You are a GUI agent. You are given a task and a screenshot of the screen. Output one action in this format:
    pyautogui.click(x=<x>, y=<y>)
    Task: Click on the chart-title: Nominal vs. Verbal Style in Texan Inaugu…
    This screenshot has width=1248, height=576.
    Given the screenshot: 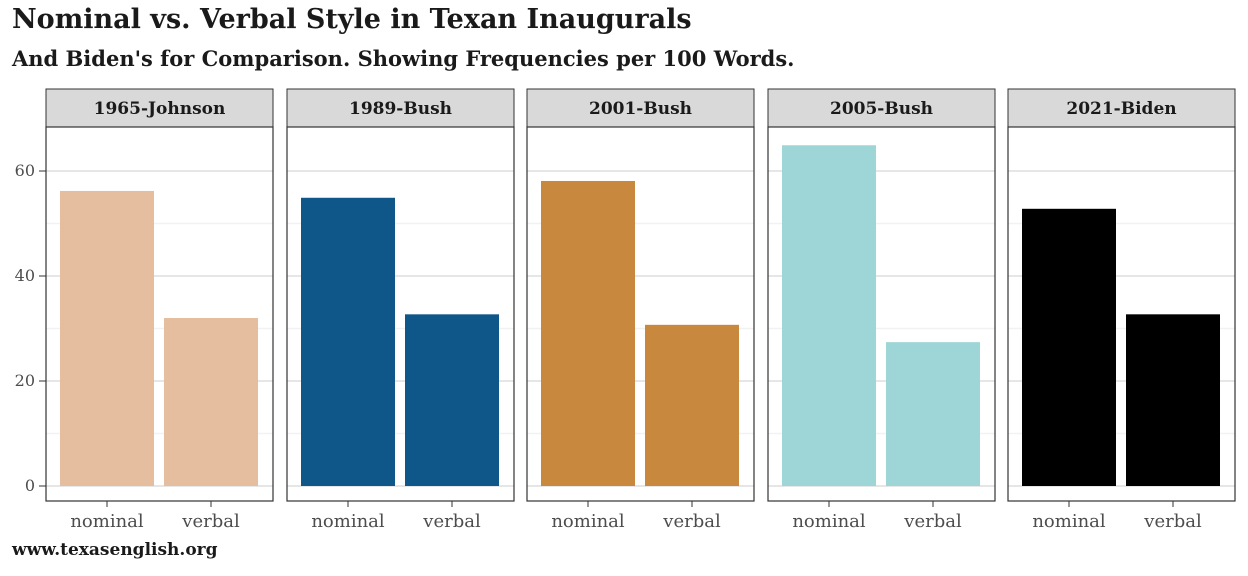 What is the action you would take?
    pyautogui.click(x=352, y=19)
    